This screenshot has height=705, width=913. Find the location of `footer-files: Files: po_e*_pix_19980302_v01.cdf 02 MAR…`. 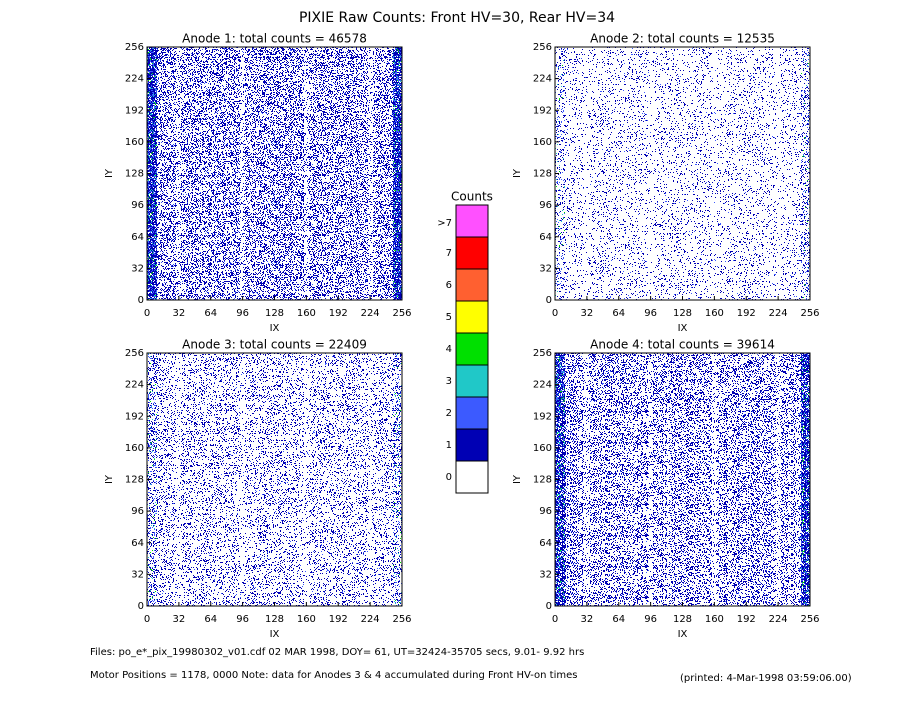

footer-files: Files: po_e*_pix_19980302_v01.cdf 02 MAR… is located at coordinates (337, 652).